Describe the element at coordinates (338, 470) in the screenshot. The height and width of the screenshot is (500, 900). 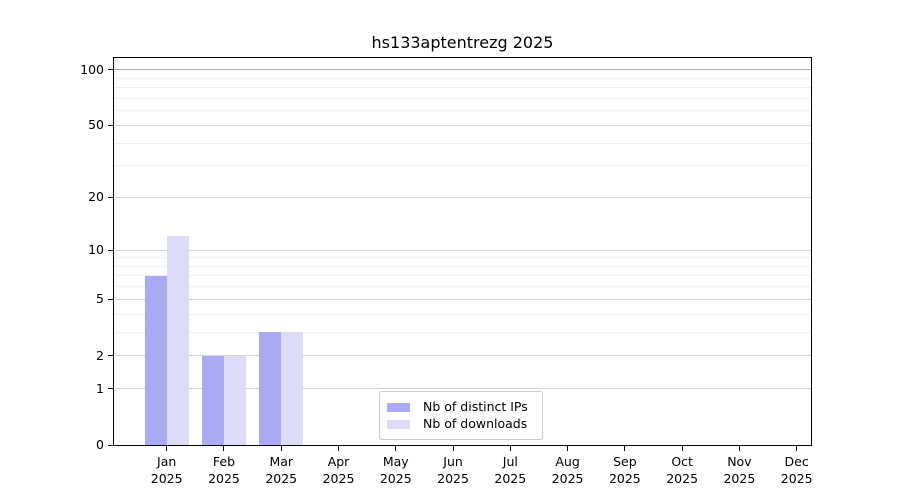
I see `x-tick-label: Apr 2025` at that location.